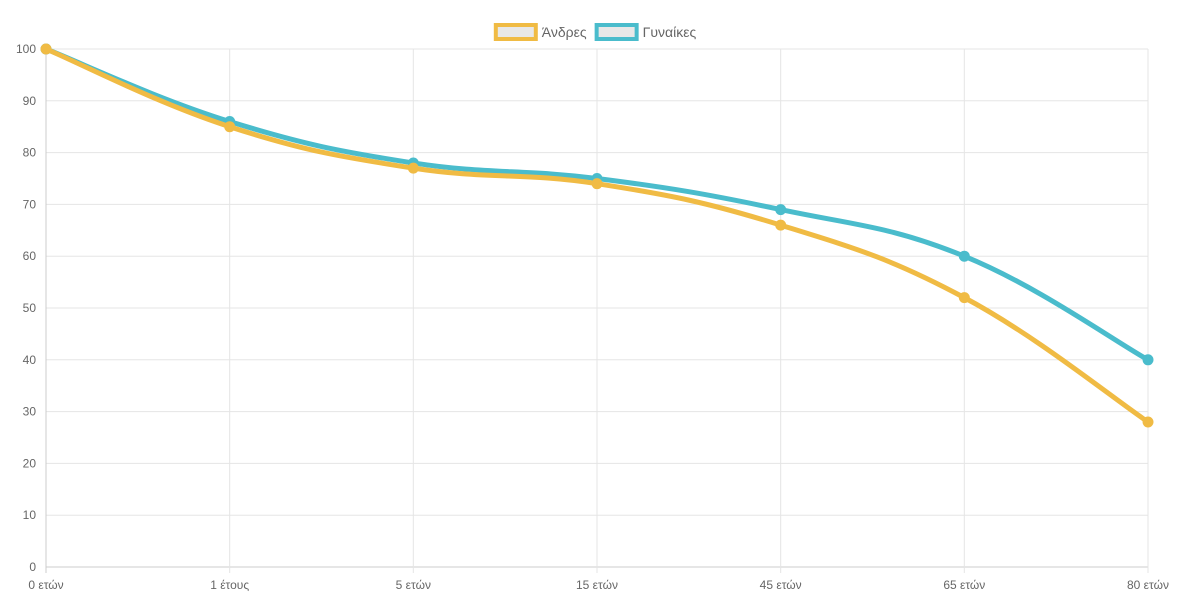 The width and height of the screenshot is (1180, 608). What do you see at coordinates (30, 204) in the screenshot?
I see `y-tick-label: 70` at bounding box center [30, 204].